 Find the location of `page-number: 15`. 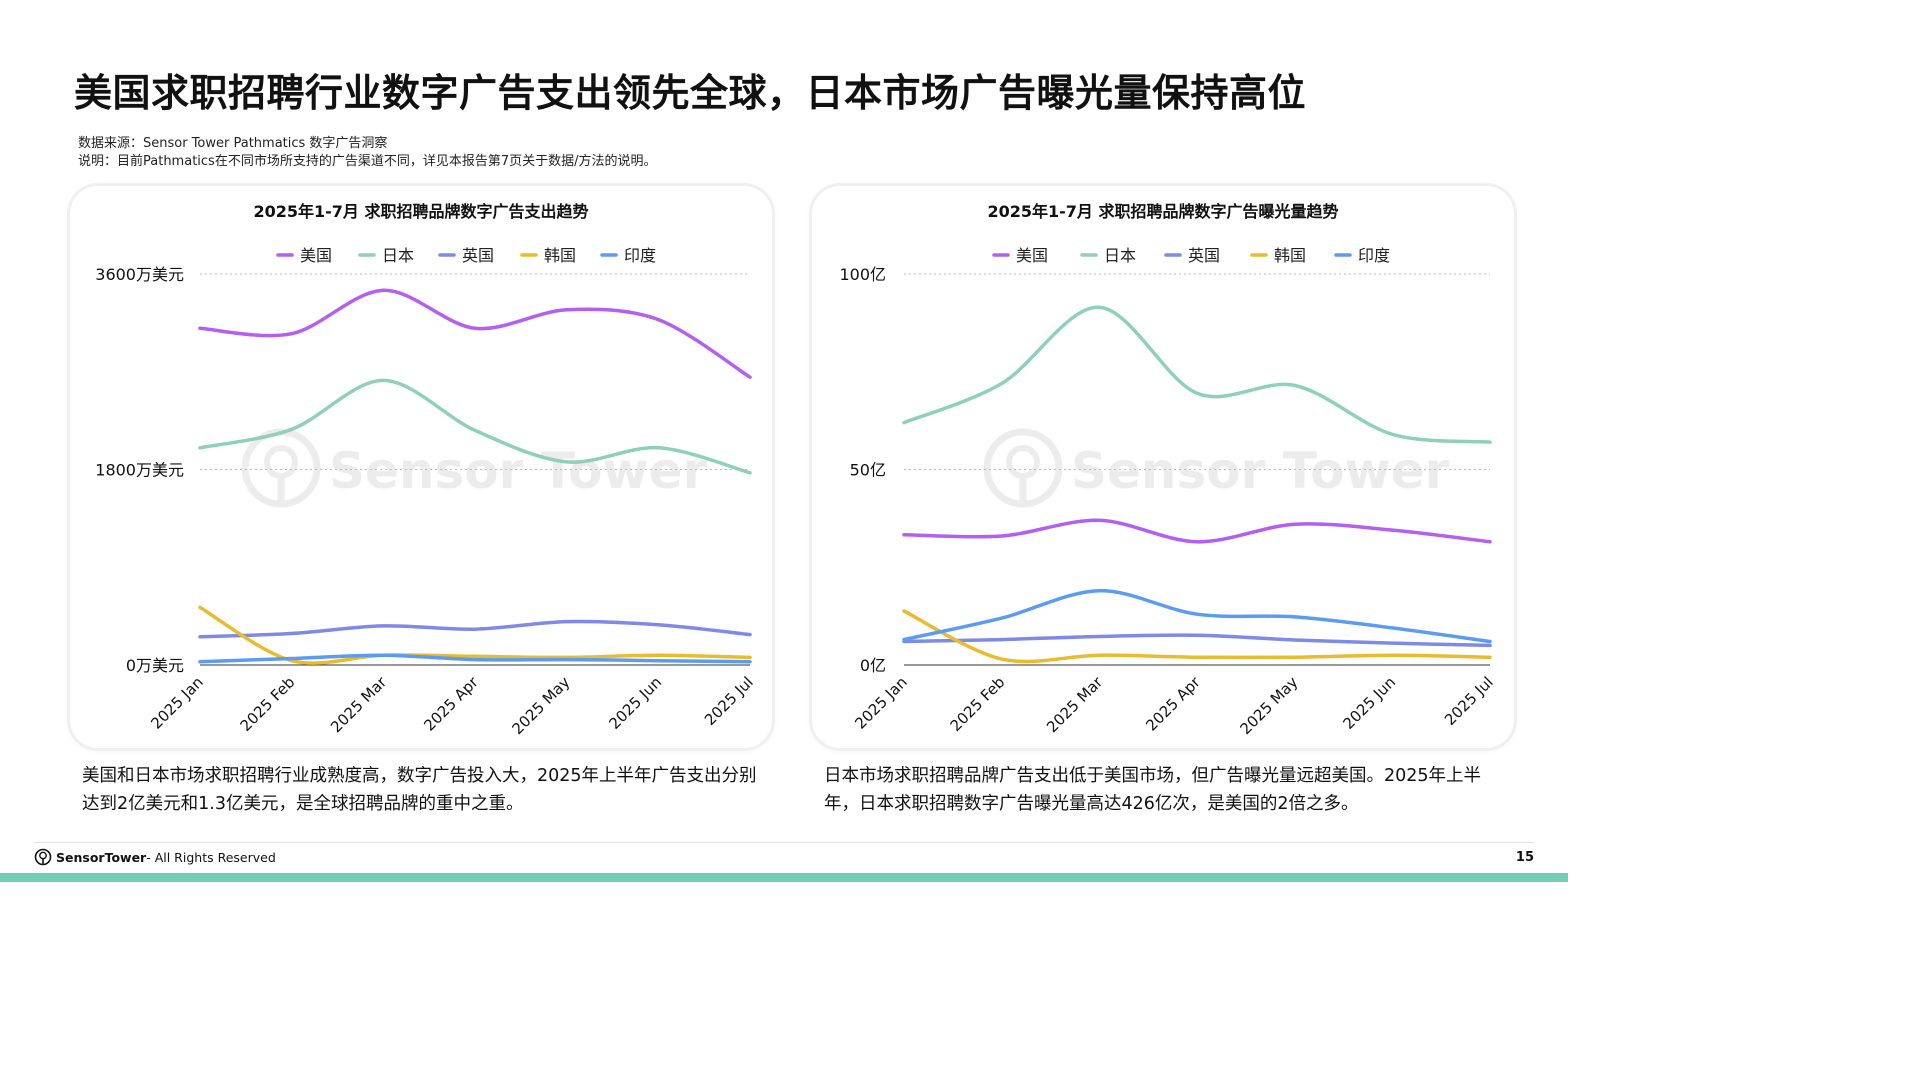

page-number: 15 is located at coordinates (1524, 857).